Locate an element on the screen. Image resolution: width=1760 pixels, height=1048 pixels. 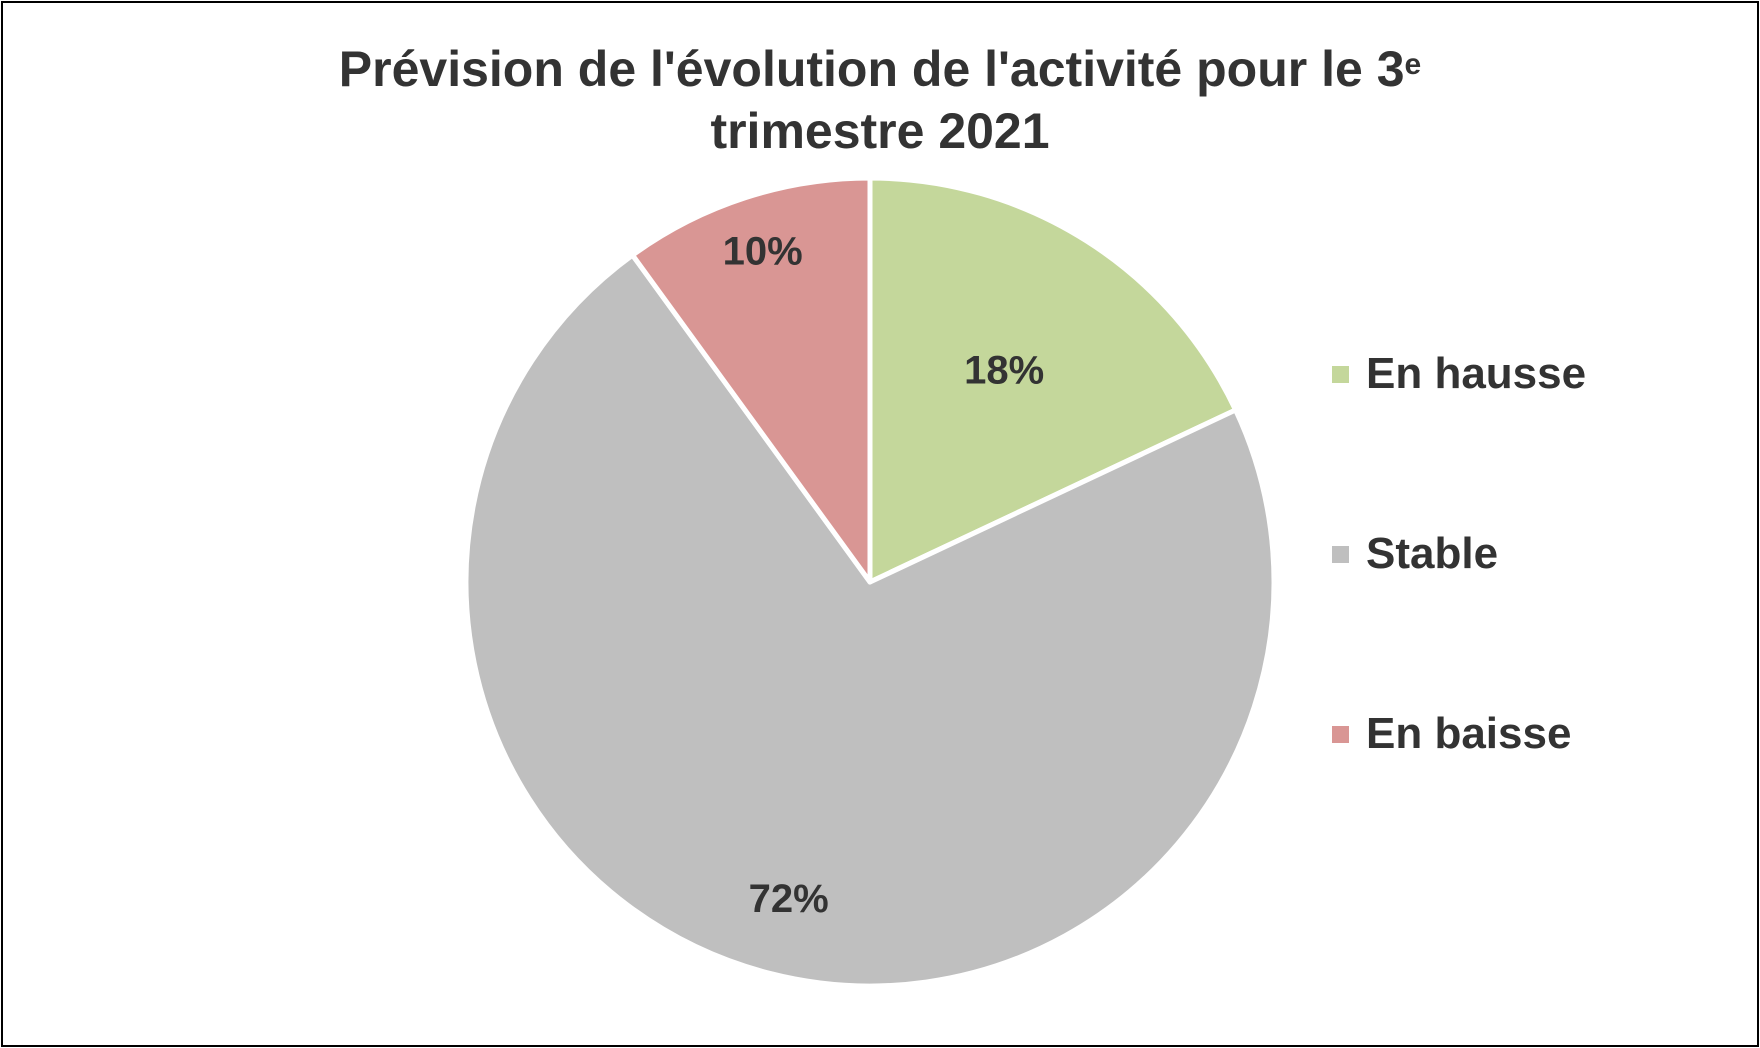
pie-slice-en-baisse is located at coordinates (751, 380).